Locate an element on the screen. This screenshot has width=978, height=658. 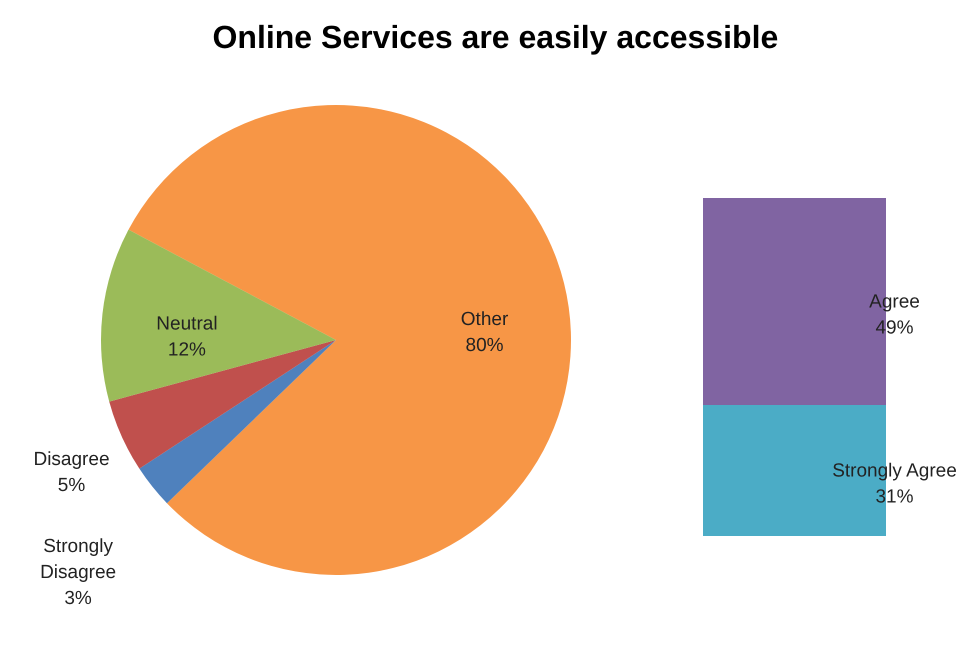
data-label: 3% is located at coordinates (78, 598).